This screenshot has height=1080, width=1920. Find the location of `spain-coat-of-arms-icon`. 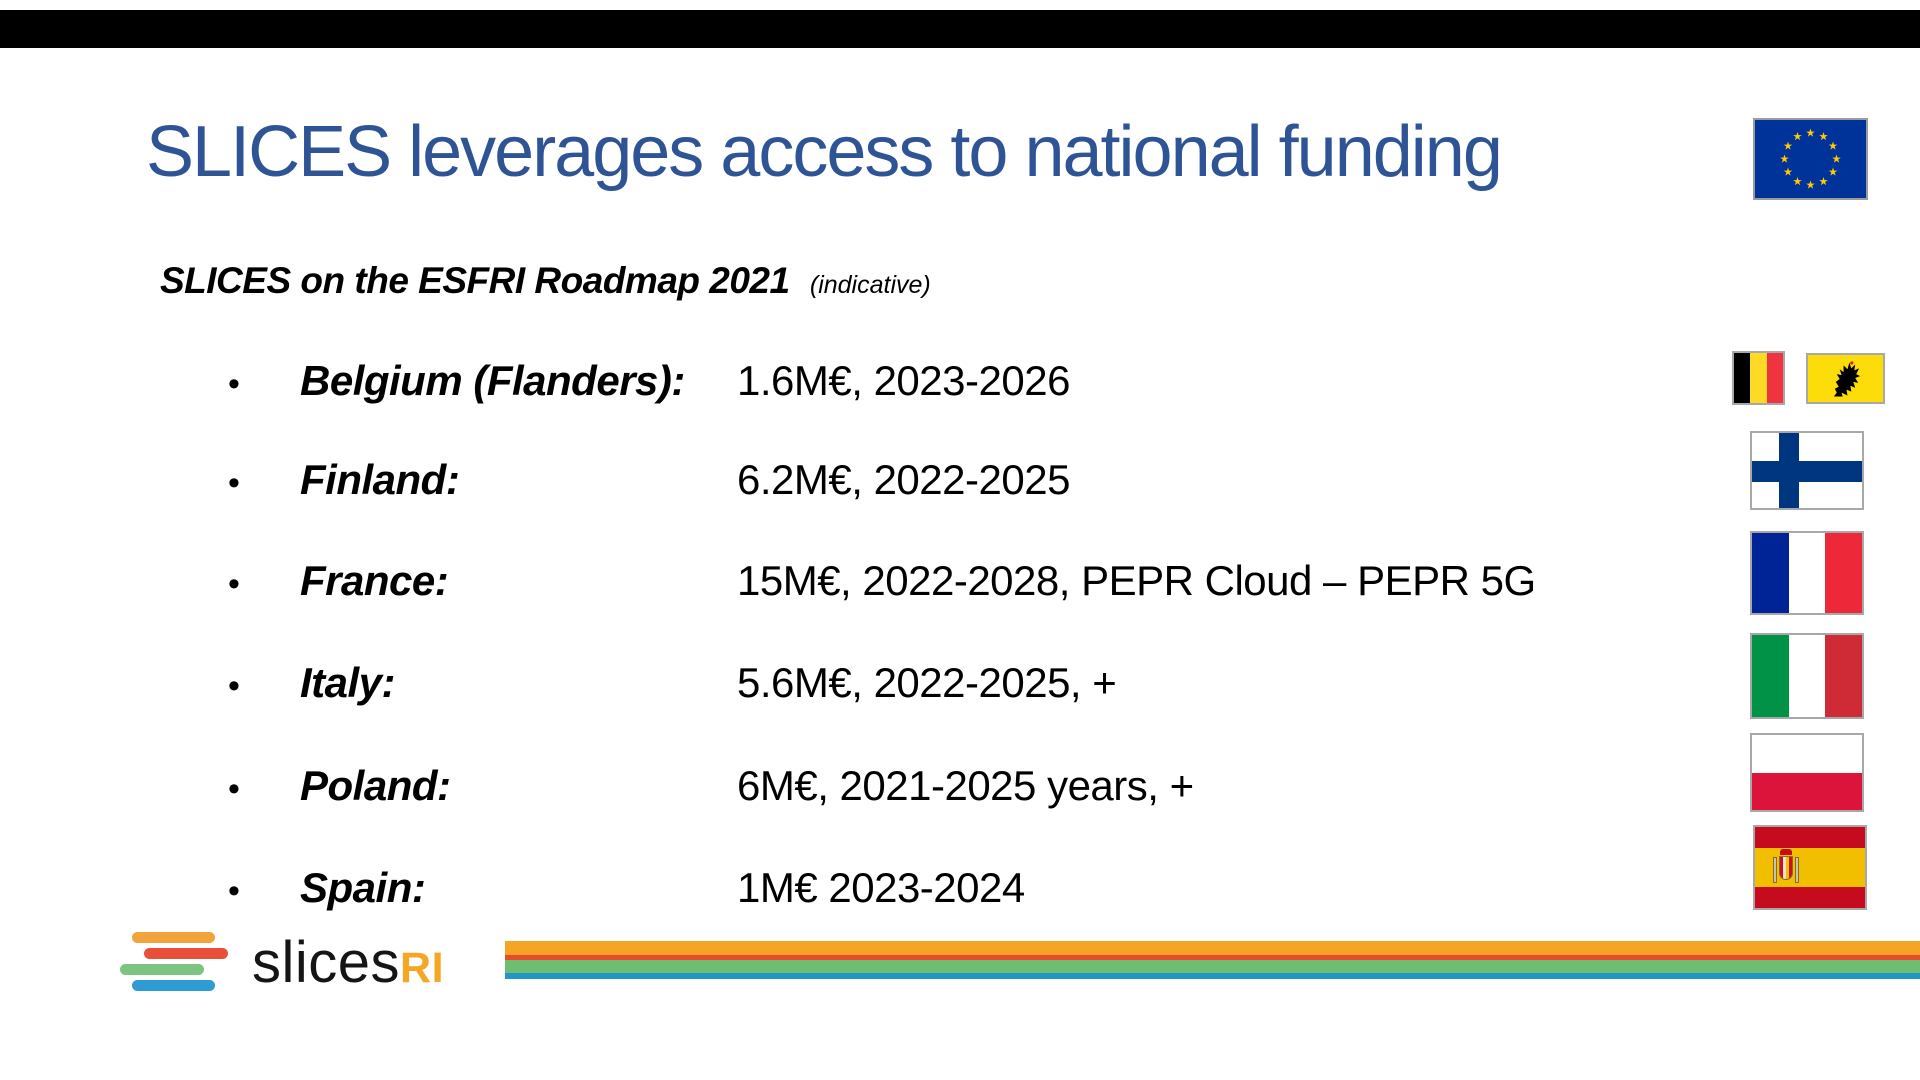

spain-coat-of-arms-icon is located at coordinates (1786, 869).